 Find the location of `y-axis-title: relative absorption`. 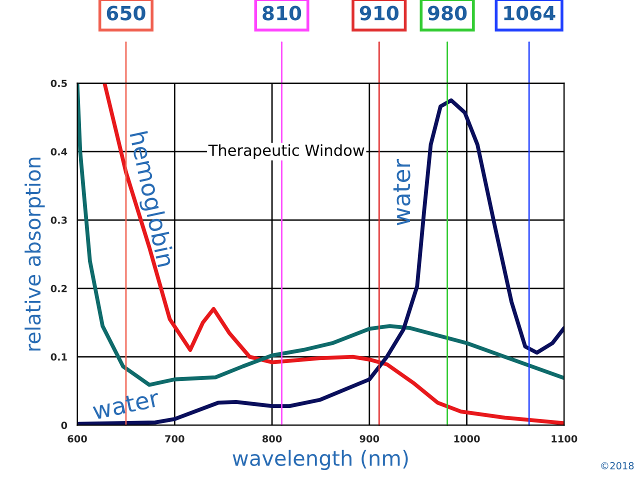

y-axis-title: relative absorption is located at coordinates (34, 254).